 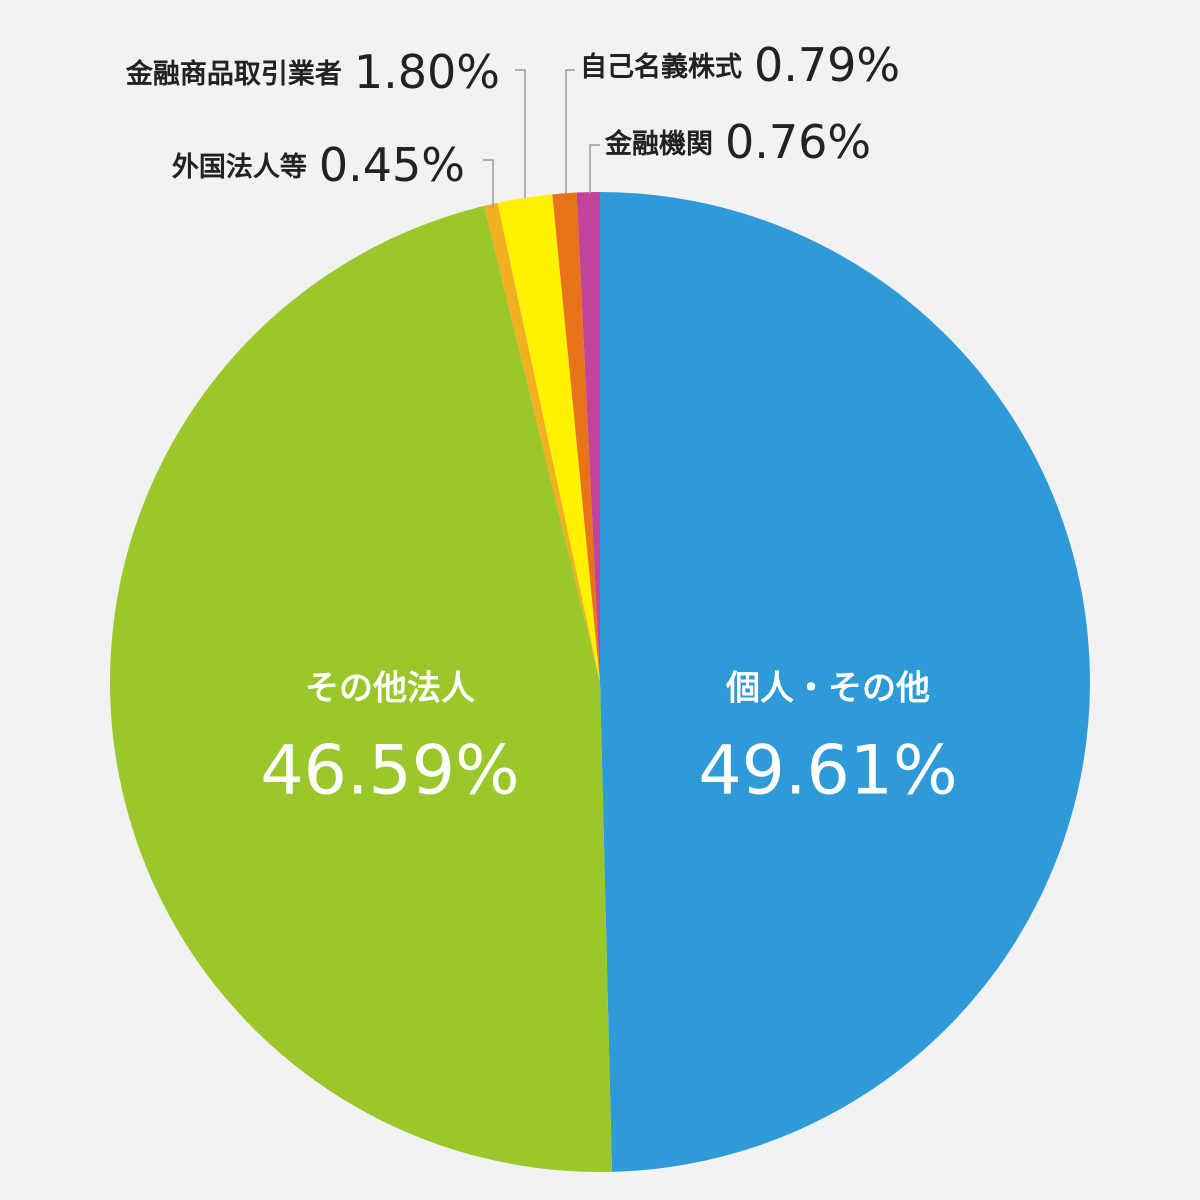 I want to click on slice-label-group: 金融商品取引業者 1.80%, so click(x=312, y=72).